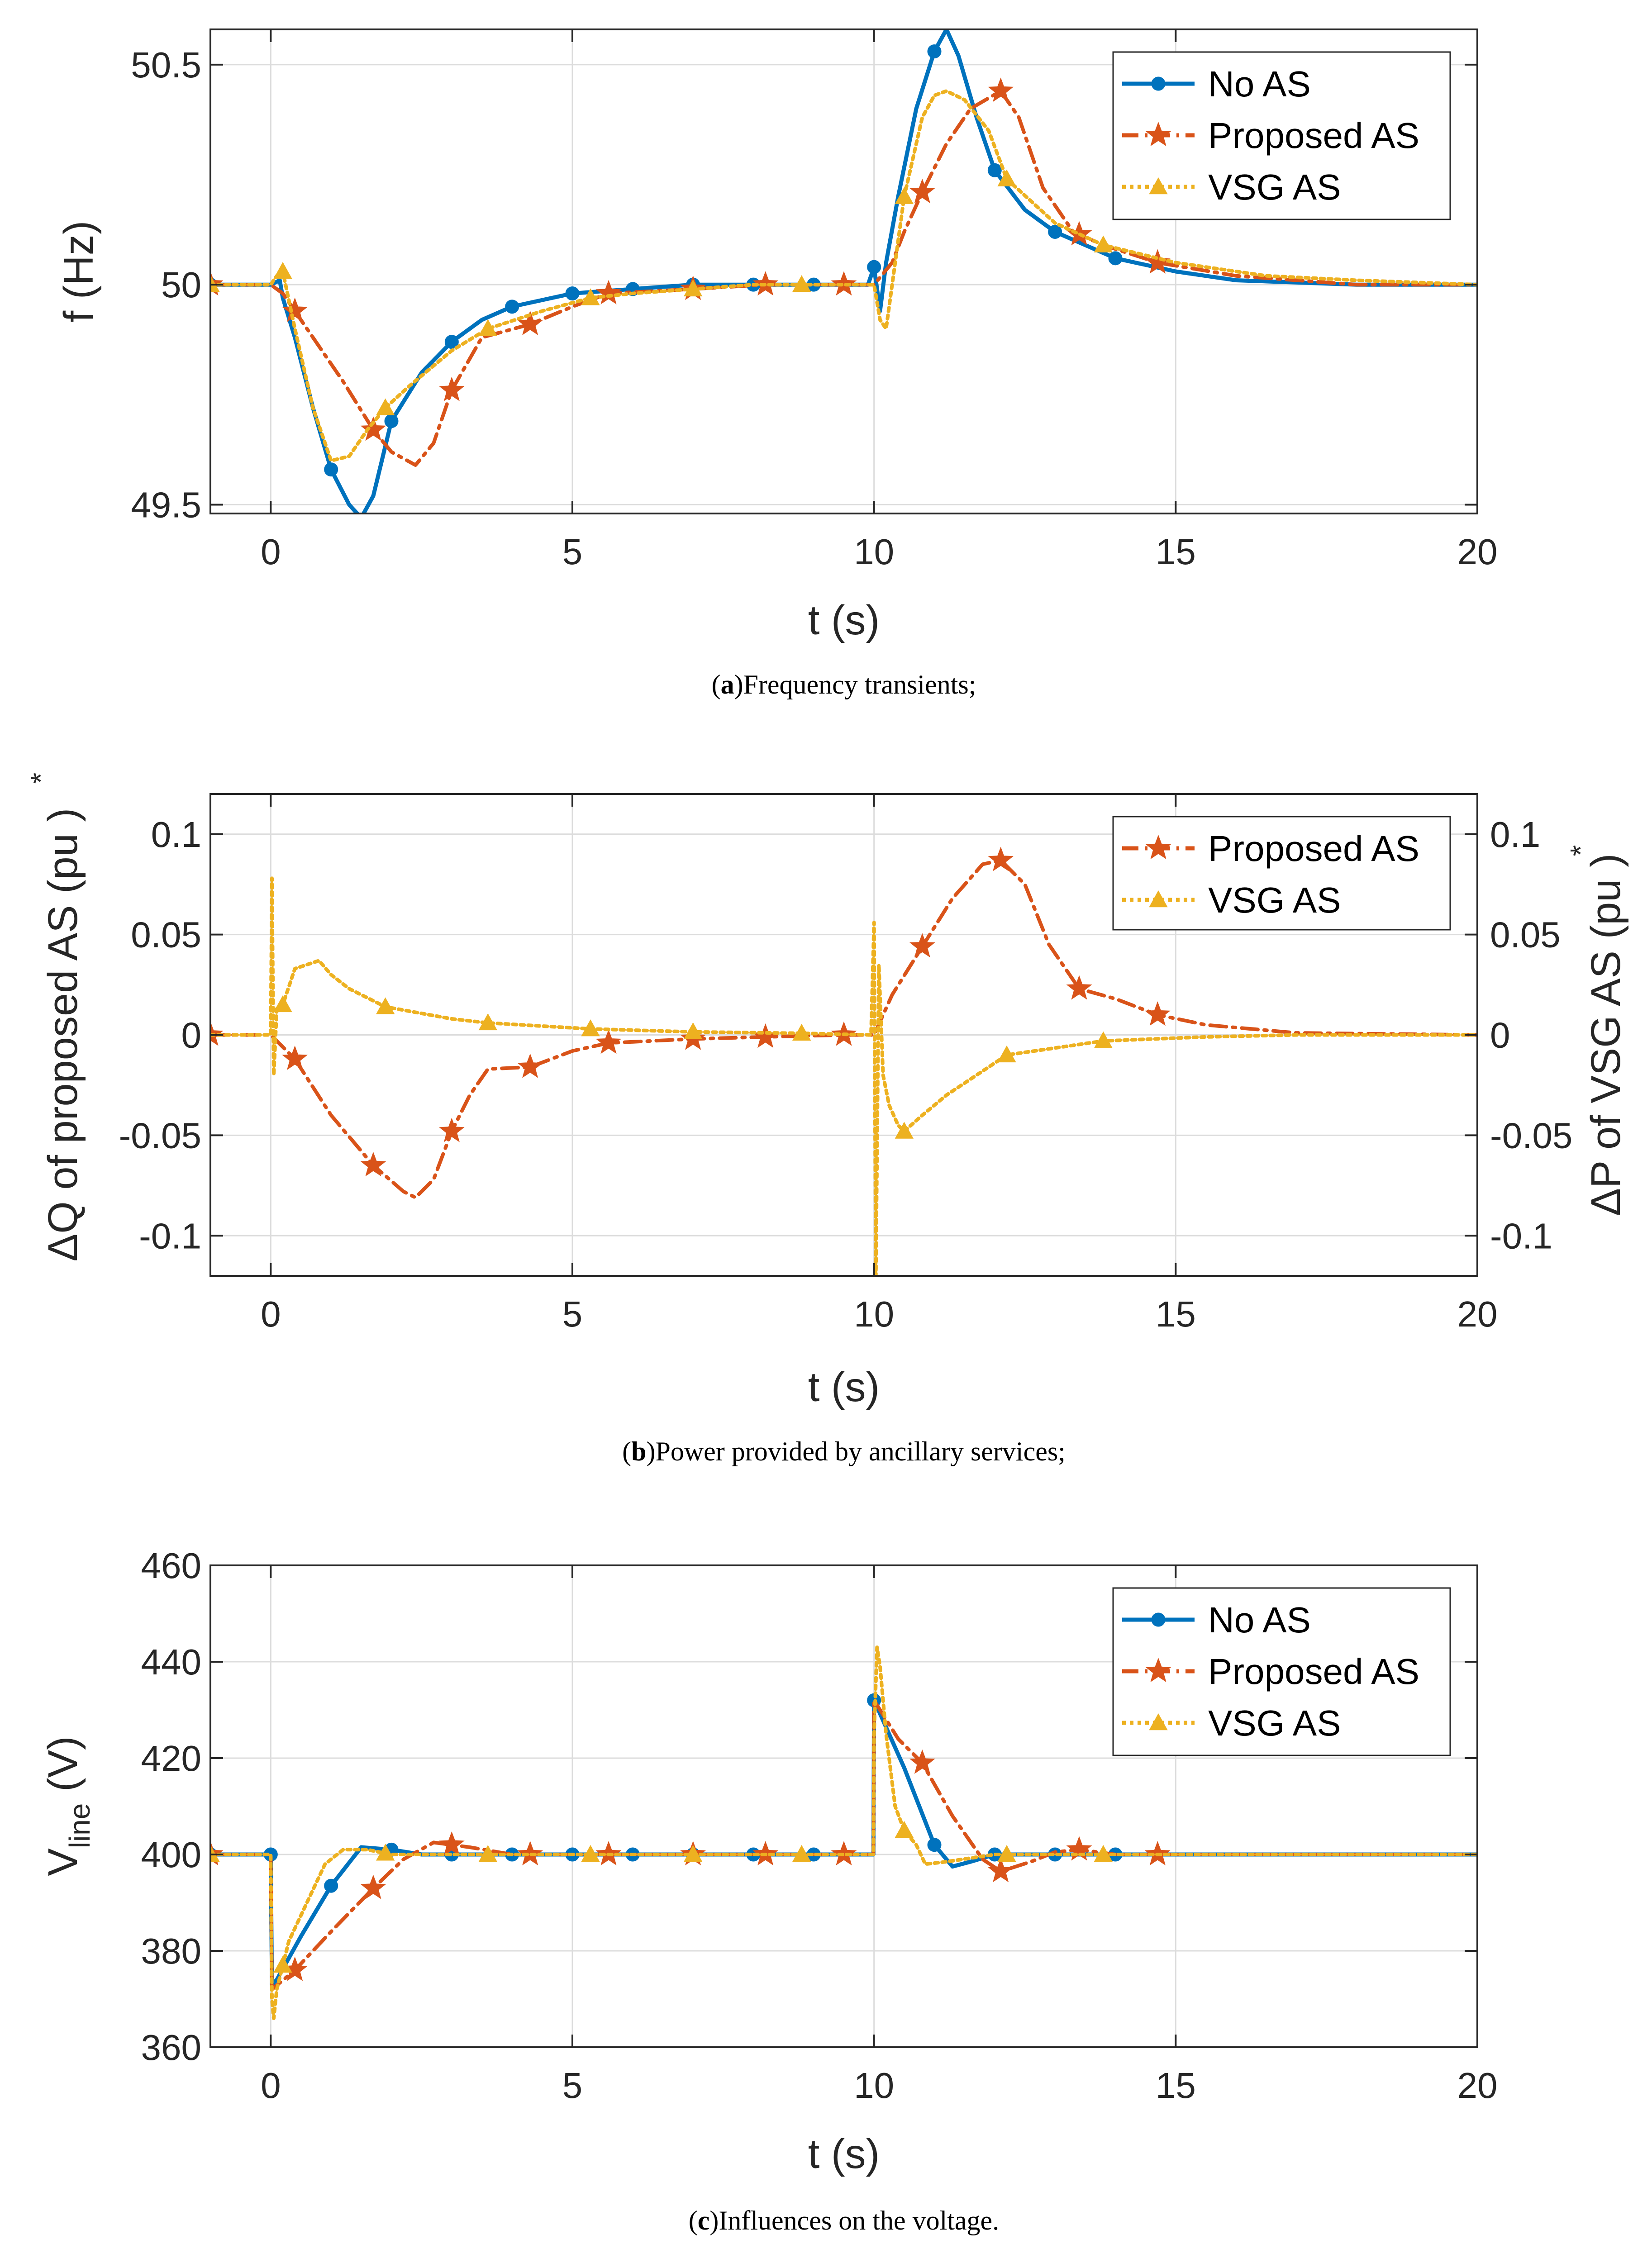  What do you see at coordinates (844, 2154) in the screenshot?
I see `xlabel-c: t (s)` at bounding box center [844, 2154].